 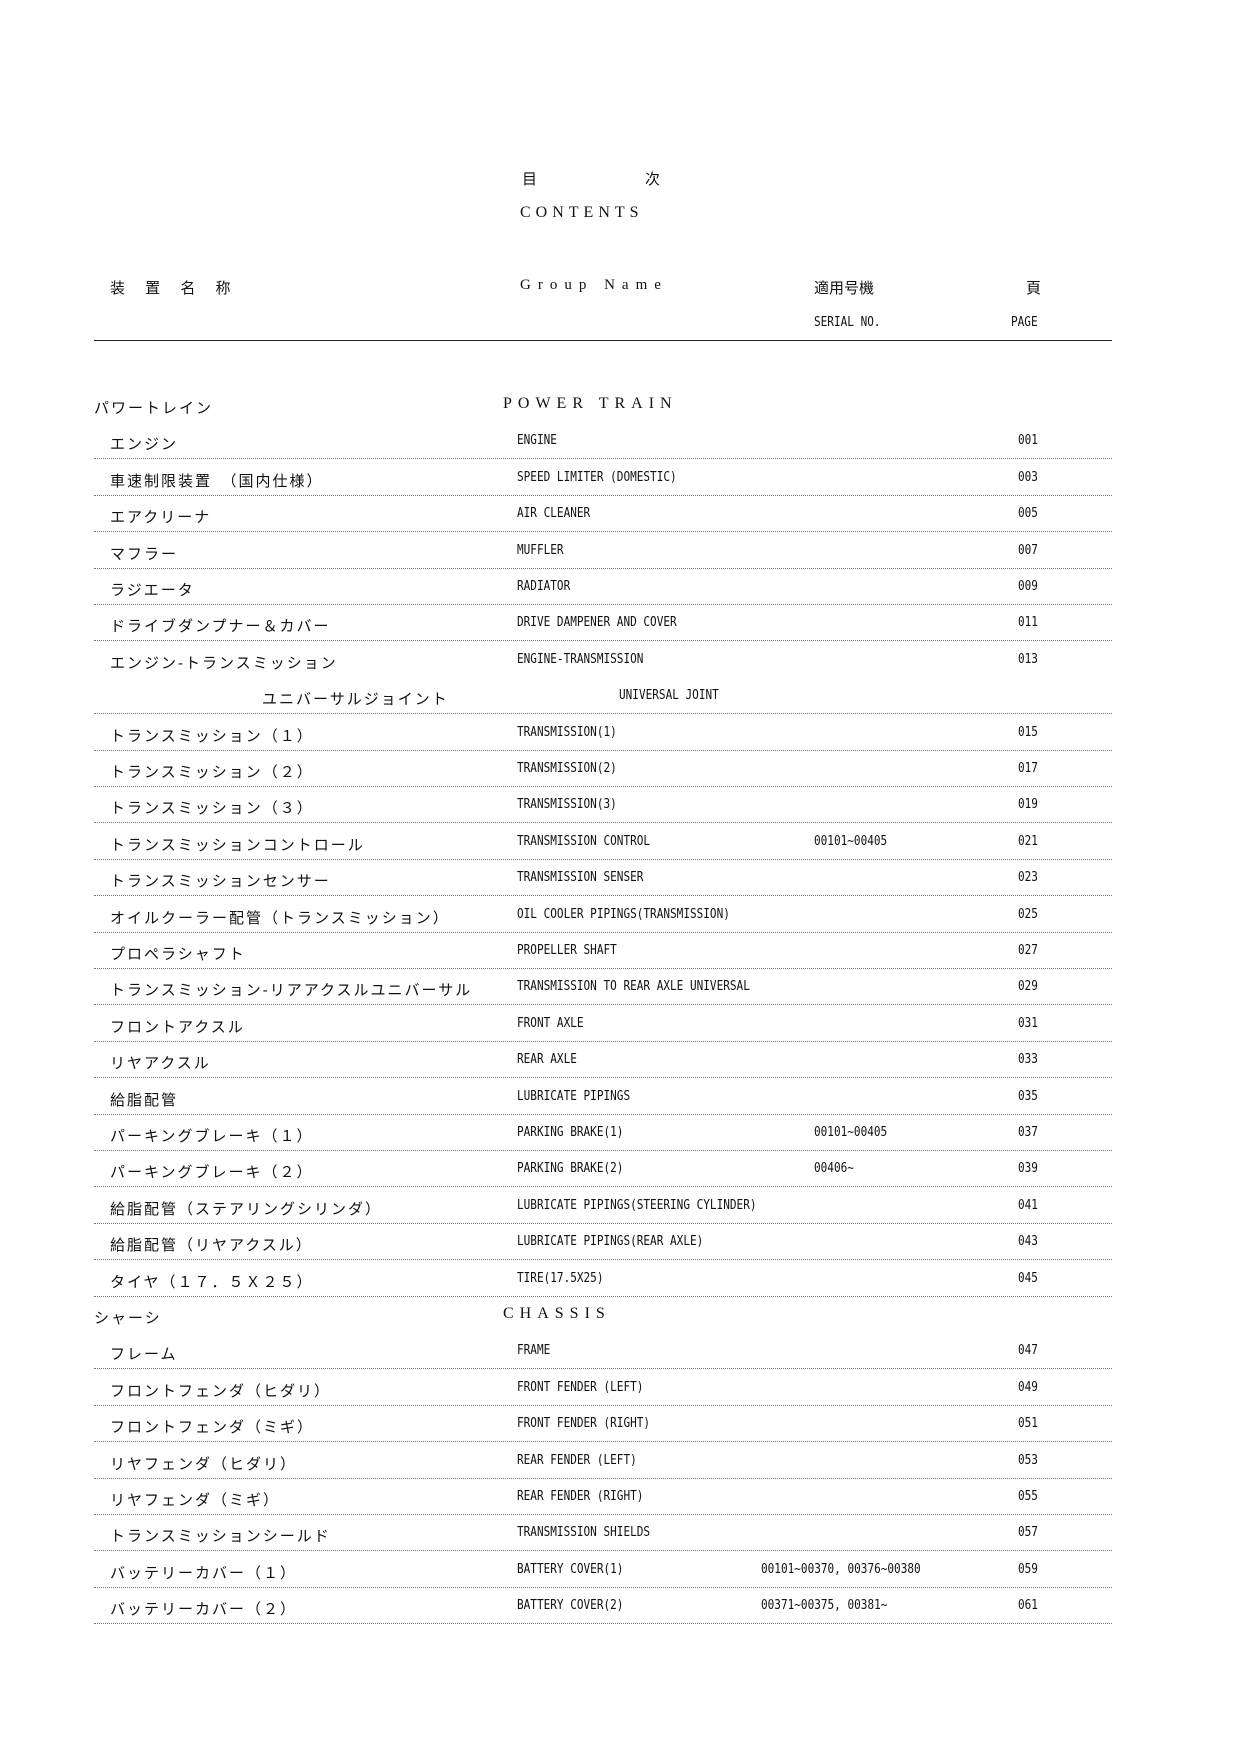 What do you see at coordinates (1028, 805) in the screenshot?
I see `page-number: 019` at bounding box center [1028, 805].